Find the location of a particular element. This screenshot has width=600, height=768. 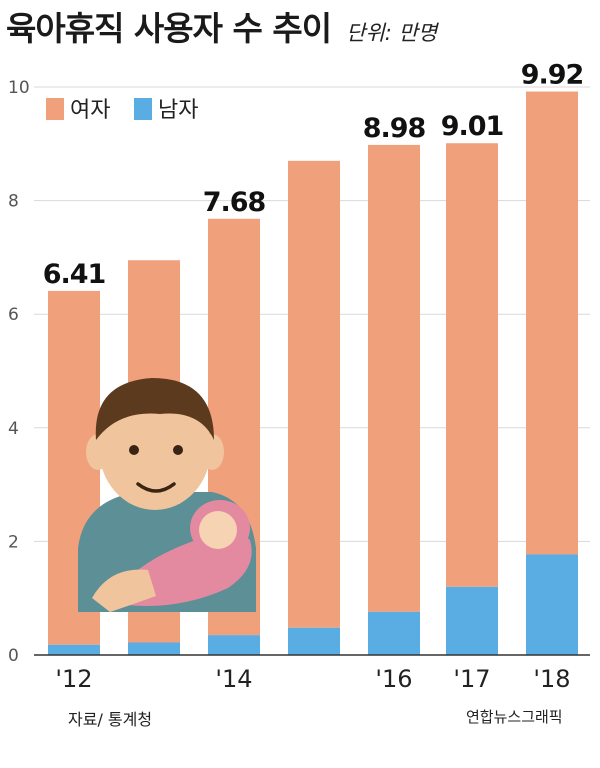

x-tick-label: '17 is located at coordinates (471, 679).